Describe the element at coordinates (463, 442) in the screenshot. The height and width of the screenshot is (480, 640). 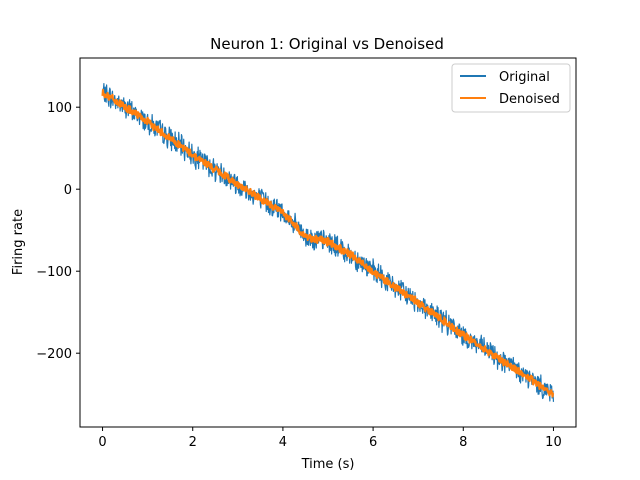
I see `x-tick-label: 8` at that location.